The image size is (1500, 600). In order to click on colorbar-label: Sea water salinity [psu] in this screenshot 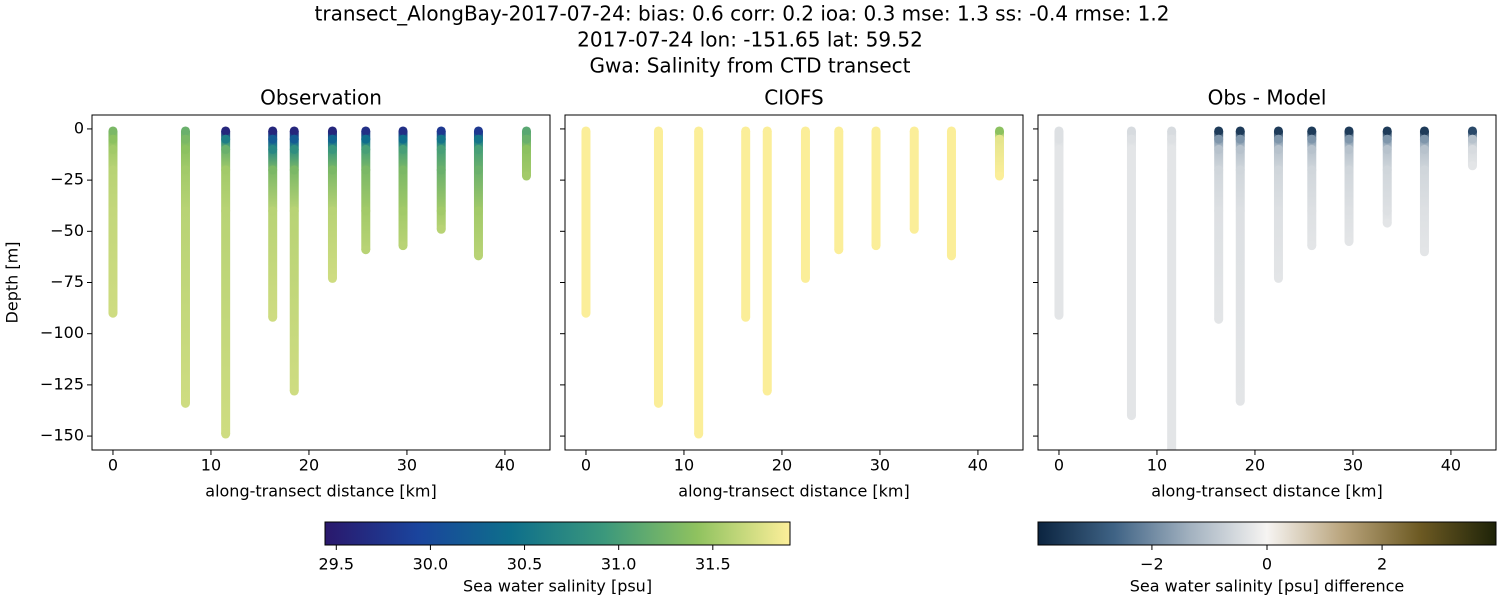, I will do `click(557, 586)`.